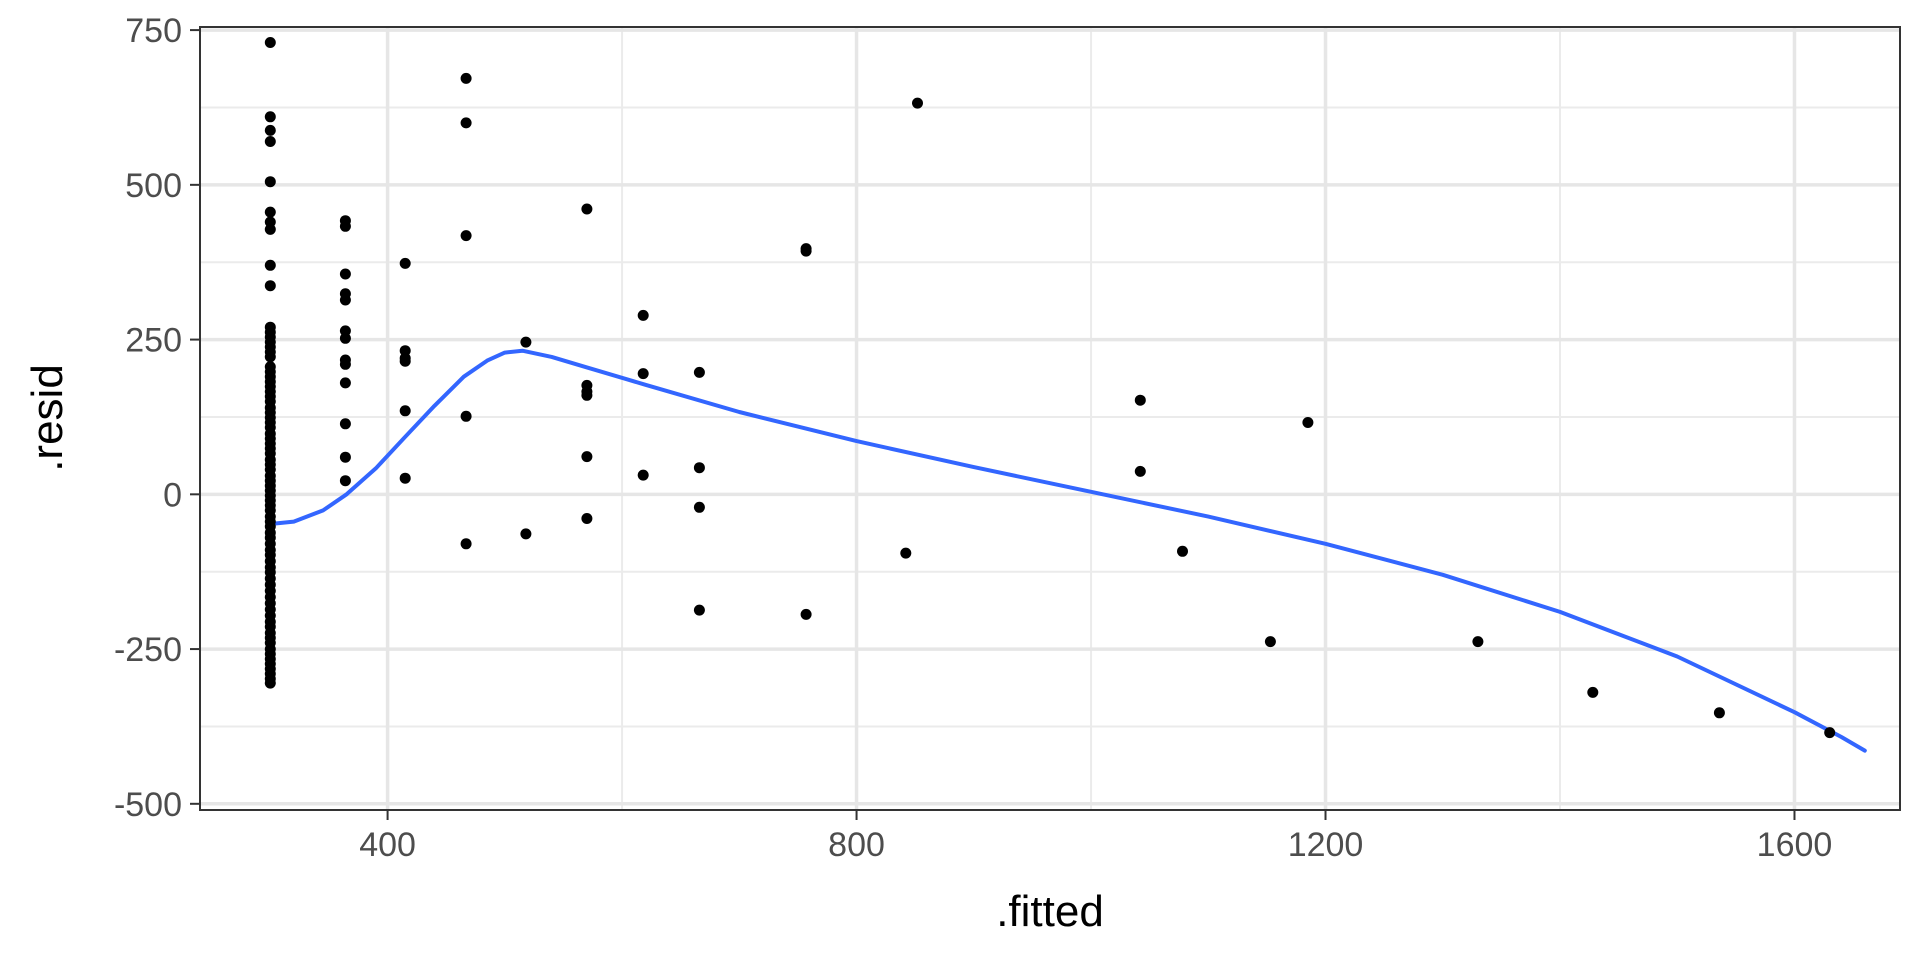 This screenshot has width=1920, height=960. Describe the element at coordinates (172, 495) in the screenshot. I see `y-tick-label: 0` at that location.